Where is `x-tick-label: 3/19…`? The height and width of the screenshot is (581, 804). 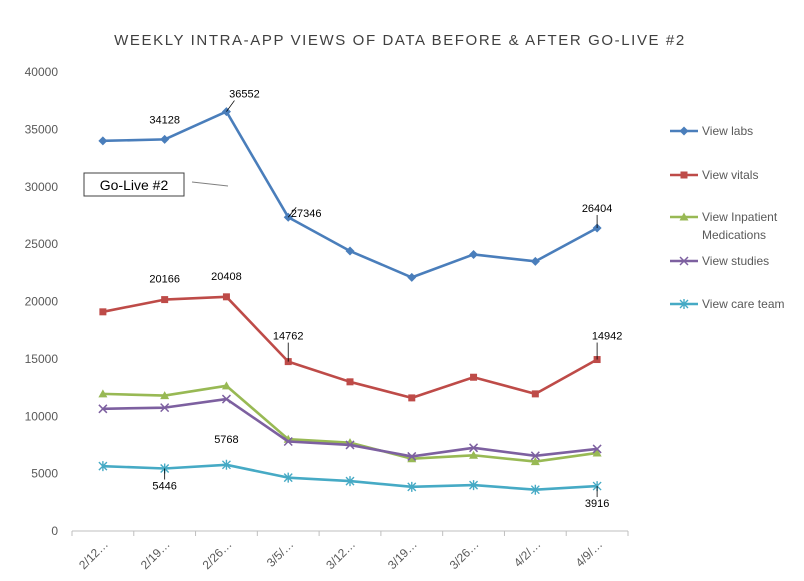
x-tick-label: 3/19… is located at coordinates (402, 554).